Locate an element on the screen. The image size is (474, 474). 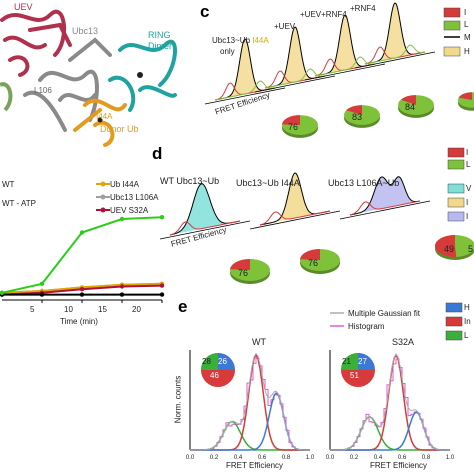
d-i44a-fill is located at coordinates (295, 199).